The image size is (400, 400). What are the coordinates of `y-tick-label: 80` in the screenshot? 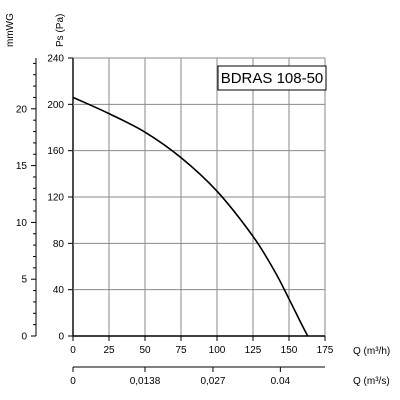 It's located at (59, 244).